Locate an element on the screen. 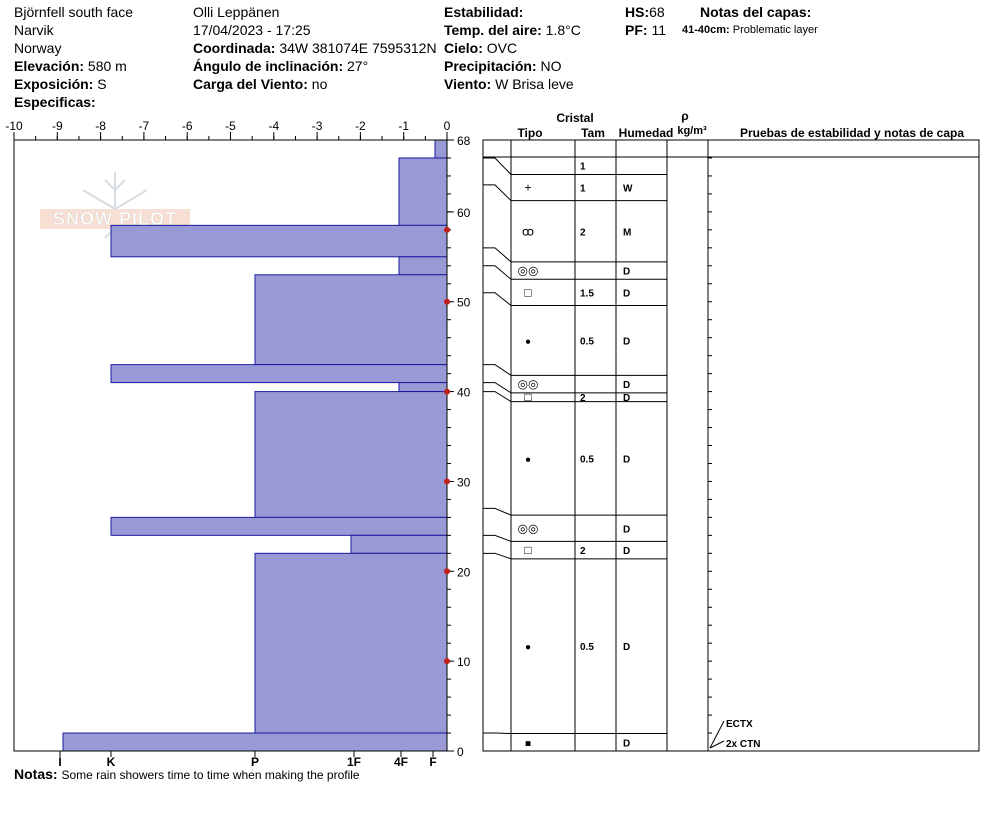 The image size is (994, 840). coord-value: 34W 381074E 7595312N is located at coordinates (358, 48).